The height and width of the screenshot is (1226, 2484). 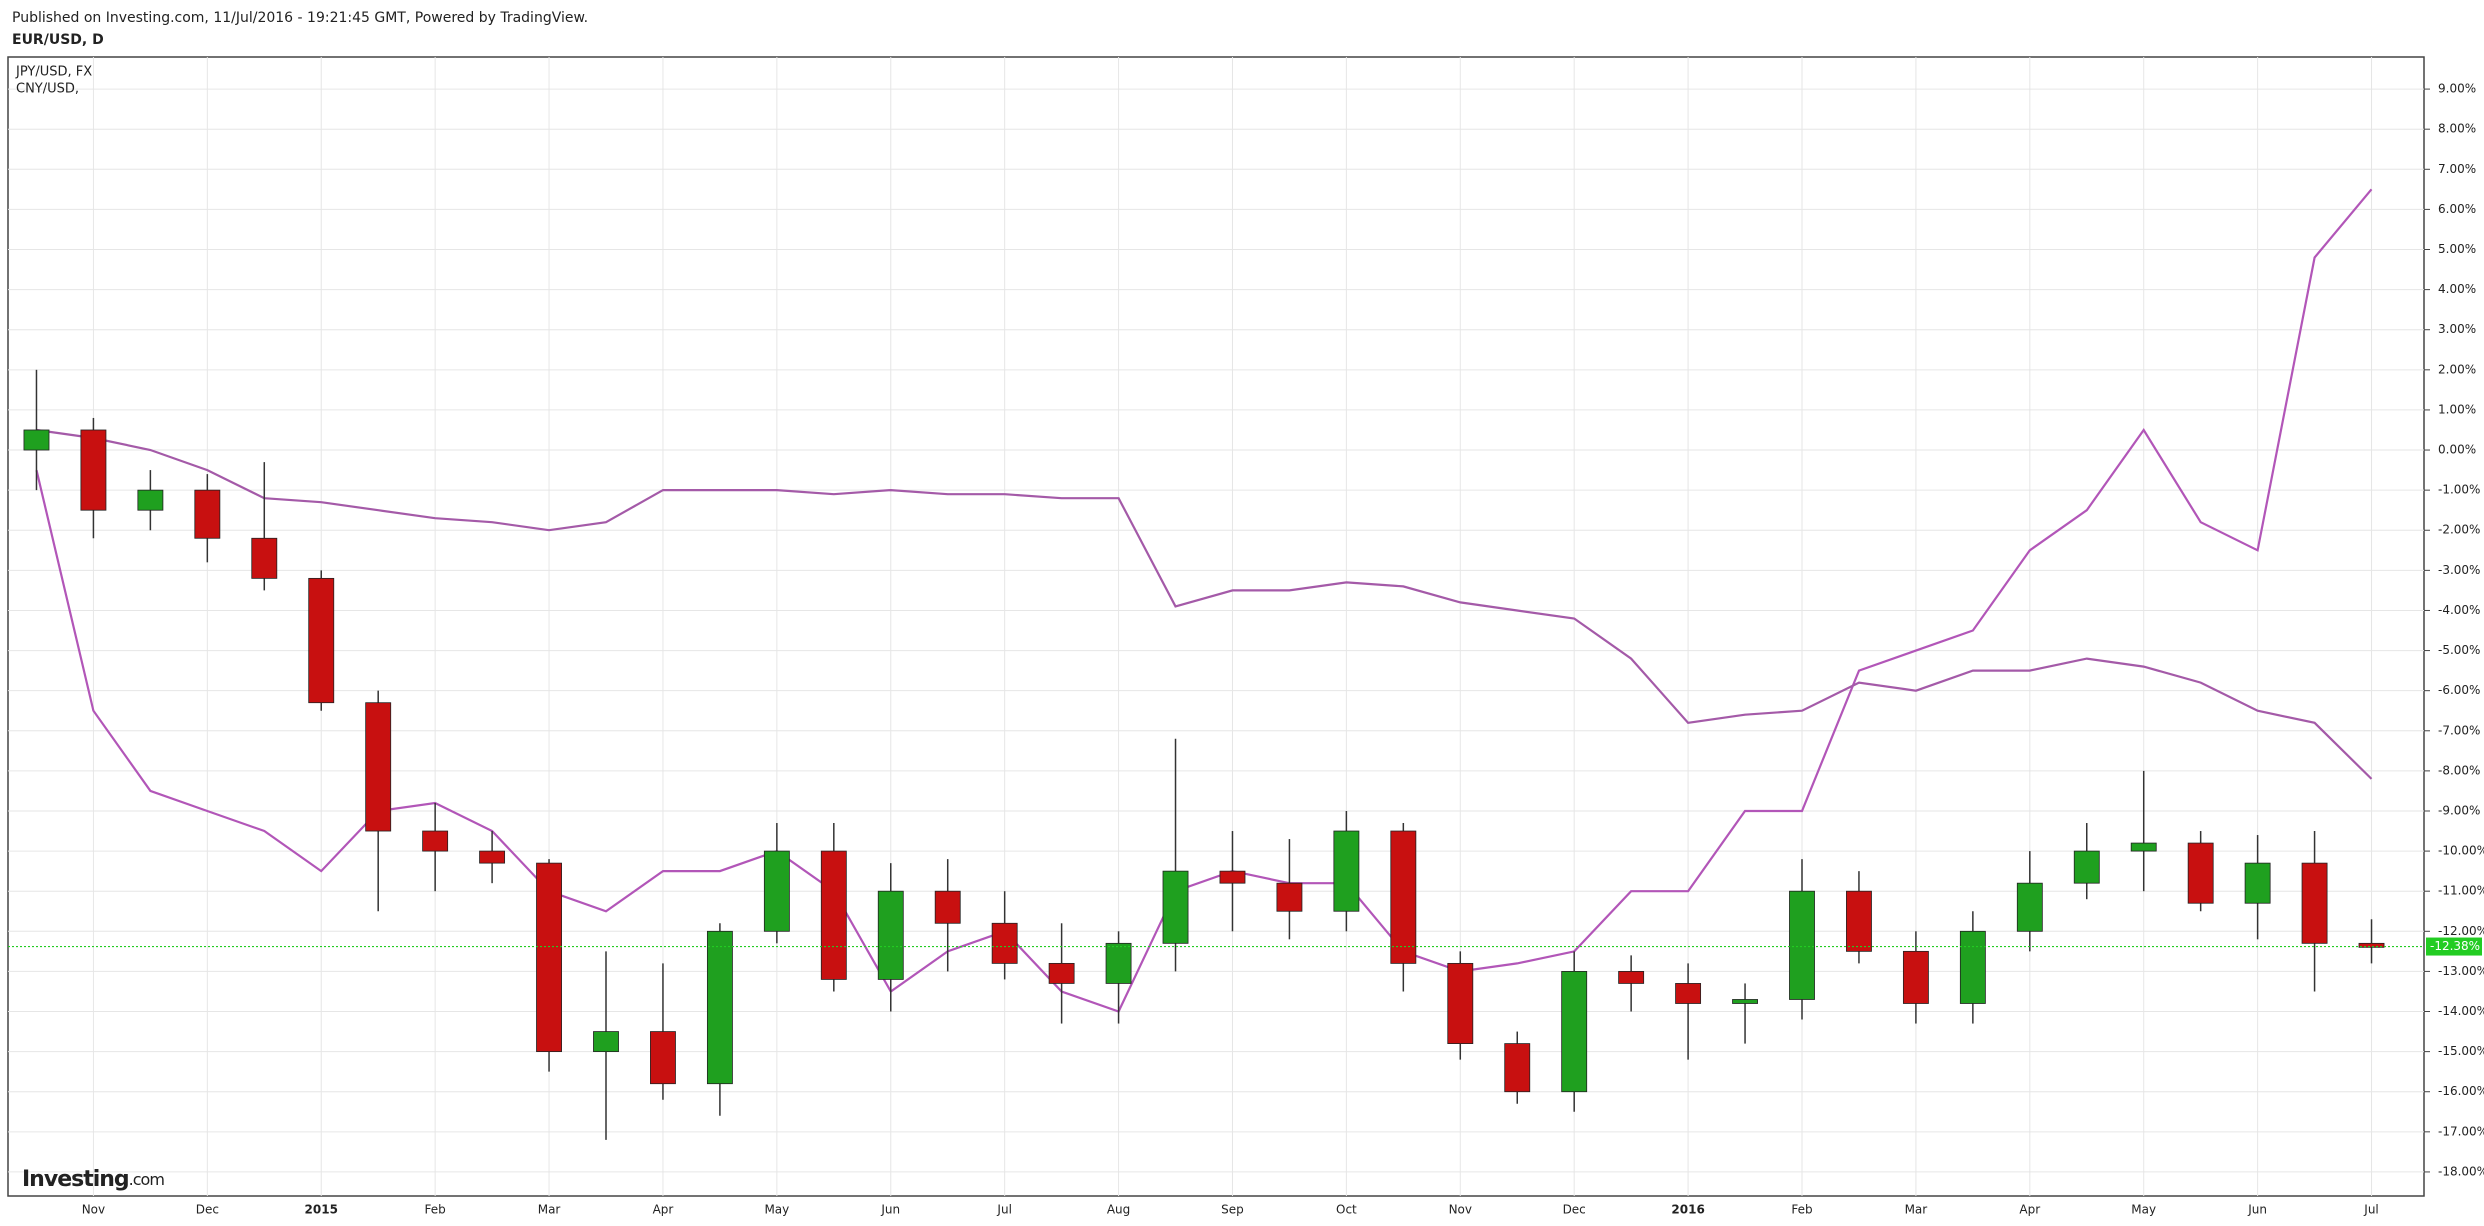 I want to click on logo: Investing.com, so click(x=93, y=1179).